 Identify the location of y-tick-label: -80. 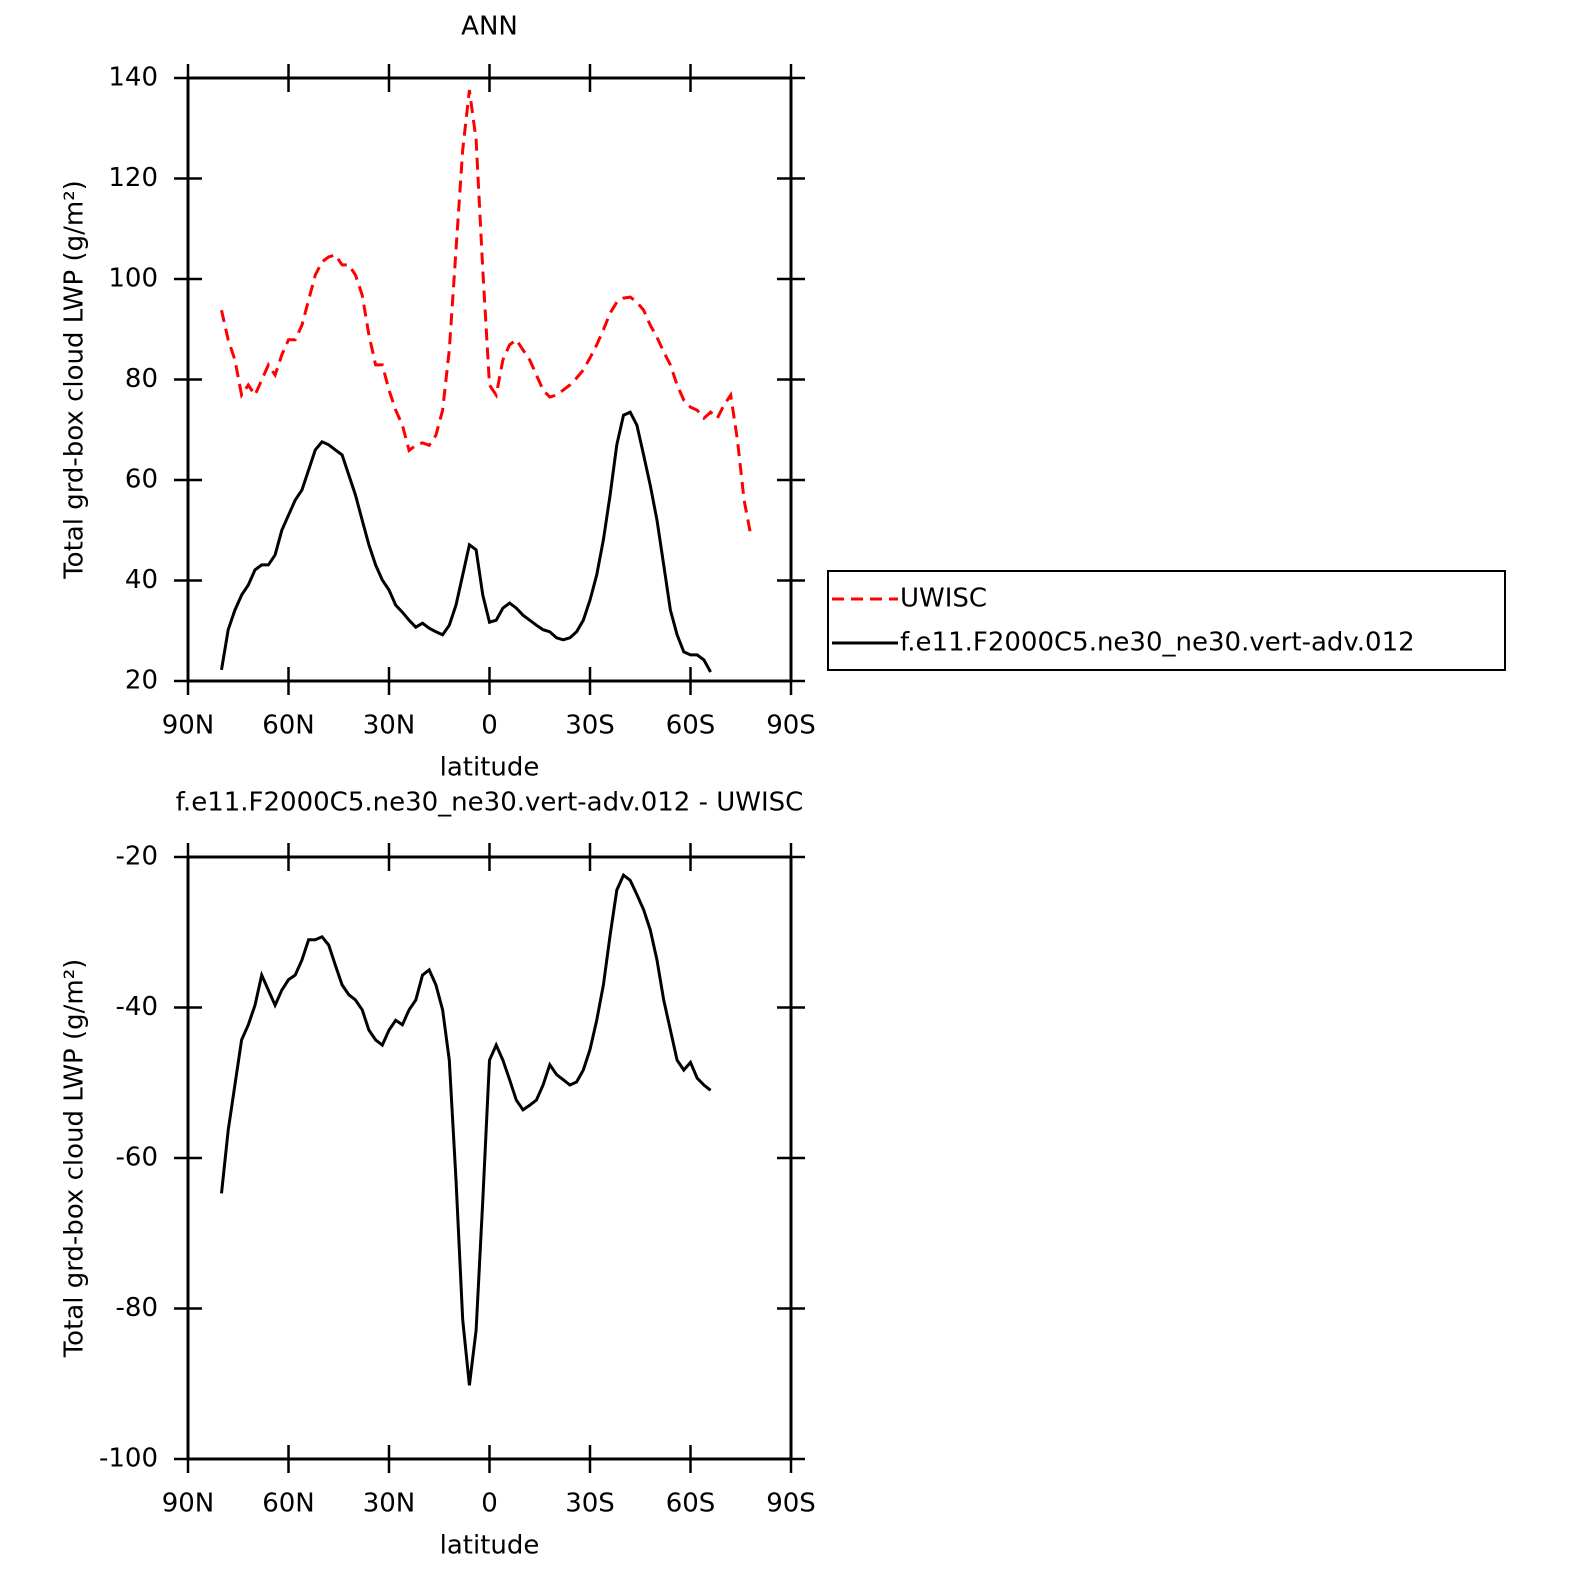
(137, 1308).